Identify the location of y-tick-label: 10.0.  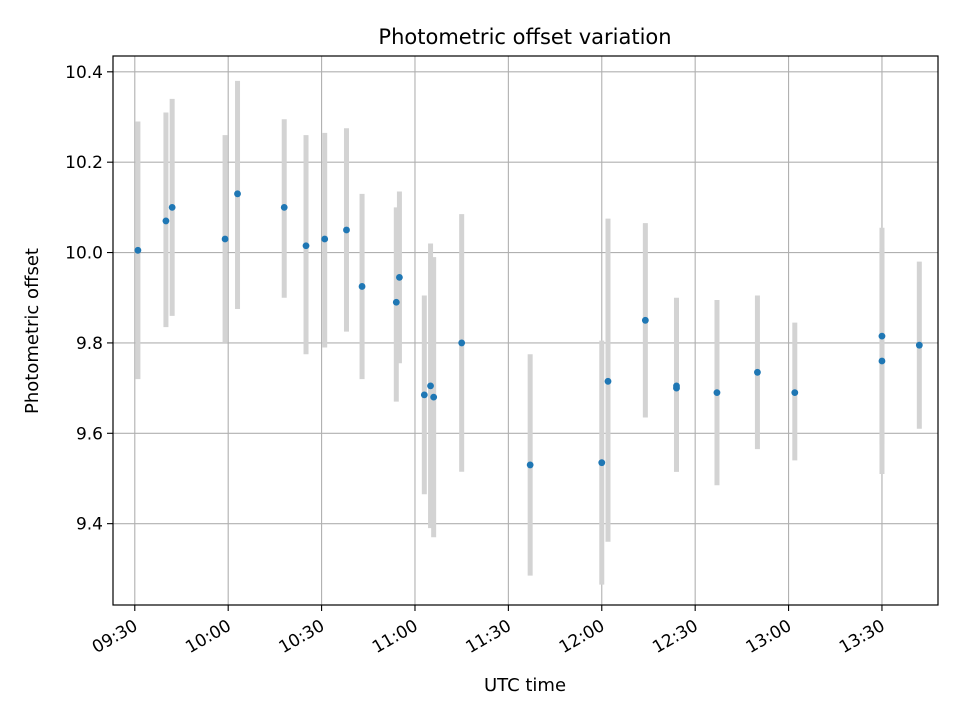
(84, 254).